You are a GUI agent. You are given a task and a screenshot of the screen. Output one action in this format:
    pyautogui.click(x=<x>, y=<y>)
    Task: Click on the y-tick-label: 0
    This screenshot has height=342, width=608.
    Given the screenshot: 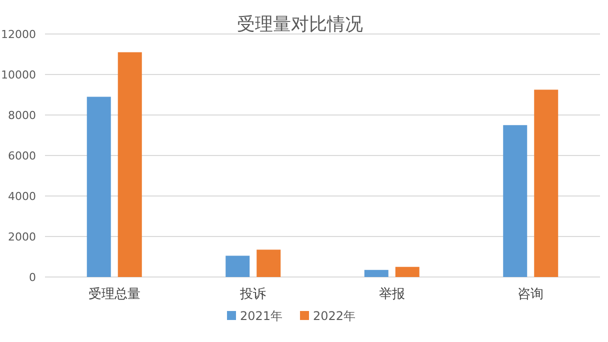 What is the action you would take?
    pyautogui.click(x=32, y=277)
    